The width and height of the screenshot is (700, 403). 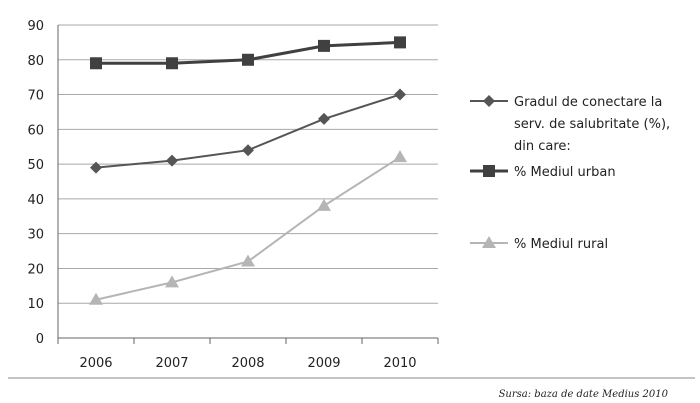 What do you see at coordinates (35, 269) in the screenshot?
I see `y-tick-label: 20` at bounding box center [35, 269].